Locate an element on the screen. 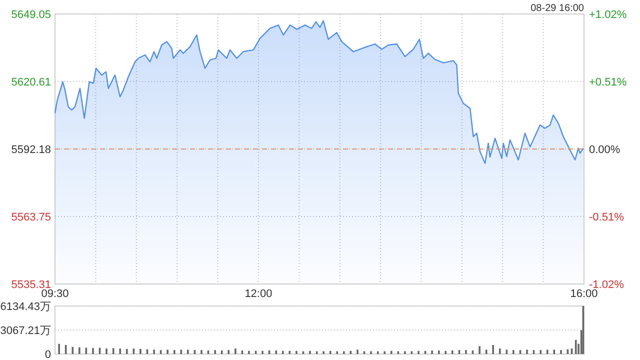 The height and width of the screenshot is (360, 640). y-tick-label: 5592.18 is located at coordinates (31, 150).